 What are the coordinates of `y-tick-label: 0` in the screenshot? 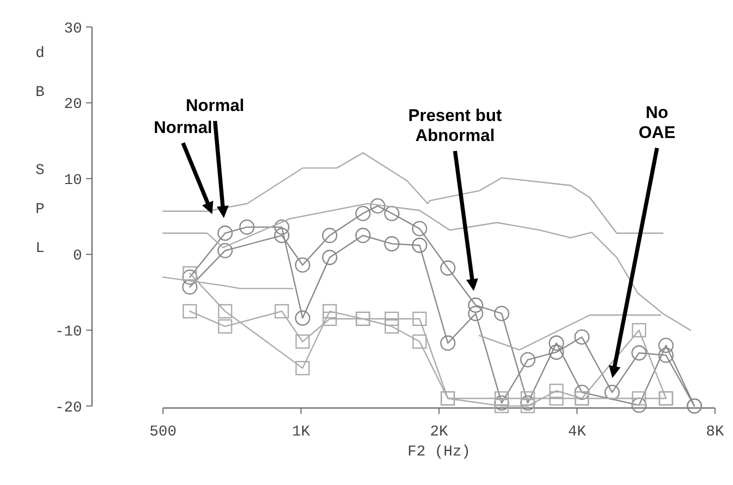 It's located at (77, 256).